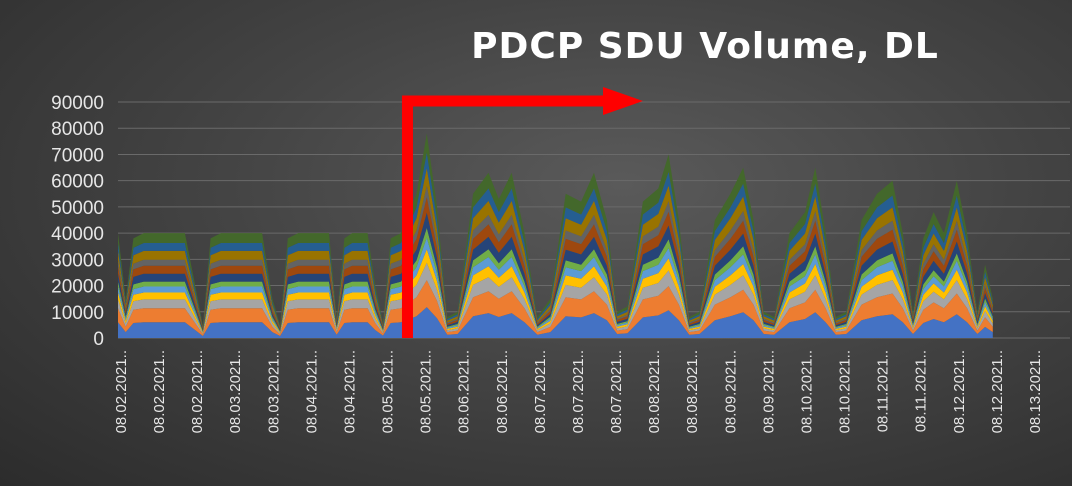 This screenshot has height=486, width=1072. Describe the element at coordinates (77, 155) in the screenshot. I see `y-tick-label: 70000` at that location.